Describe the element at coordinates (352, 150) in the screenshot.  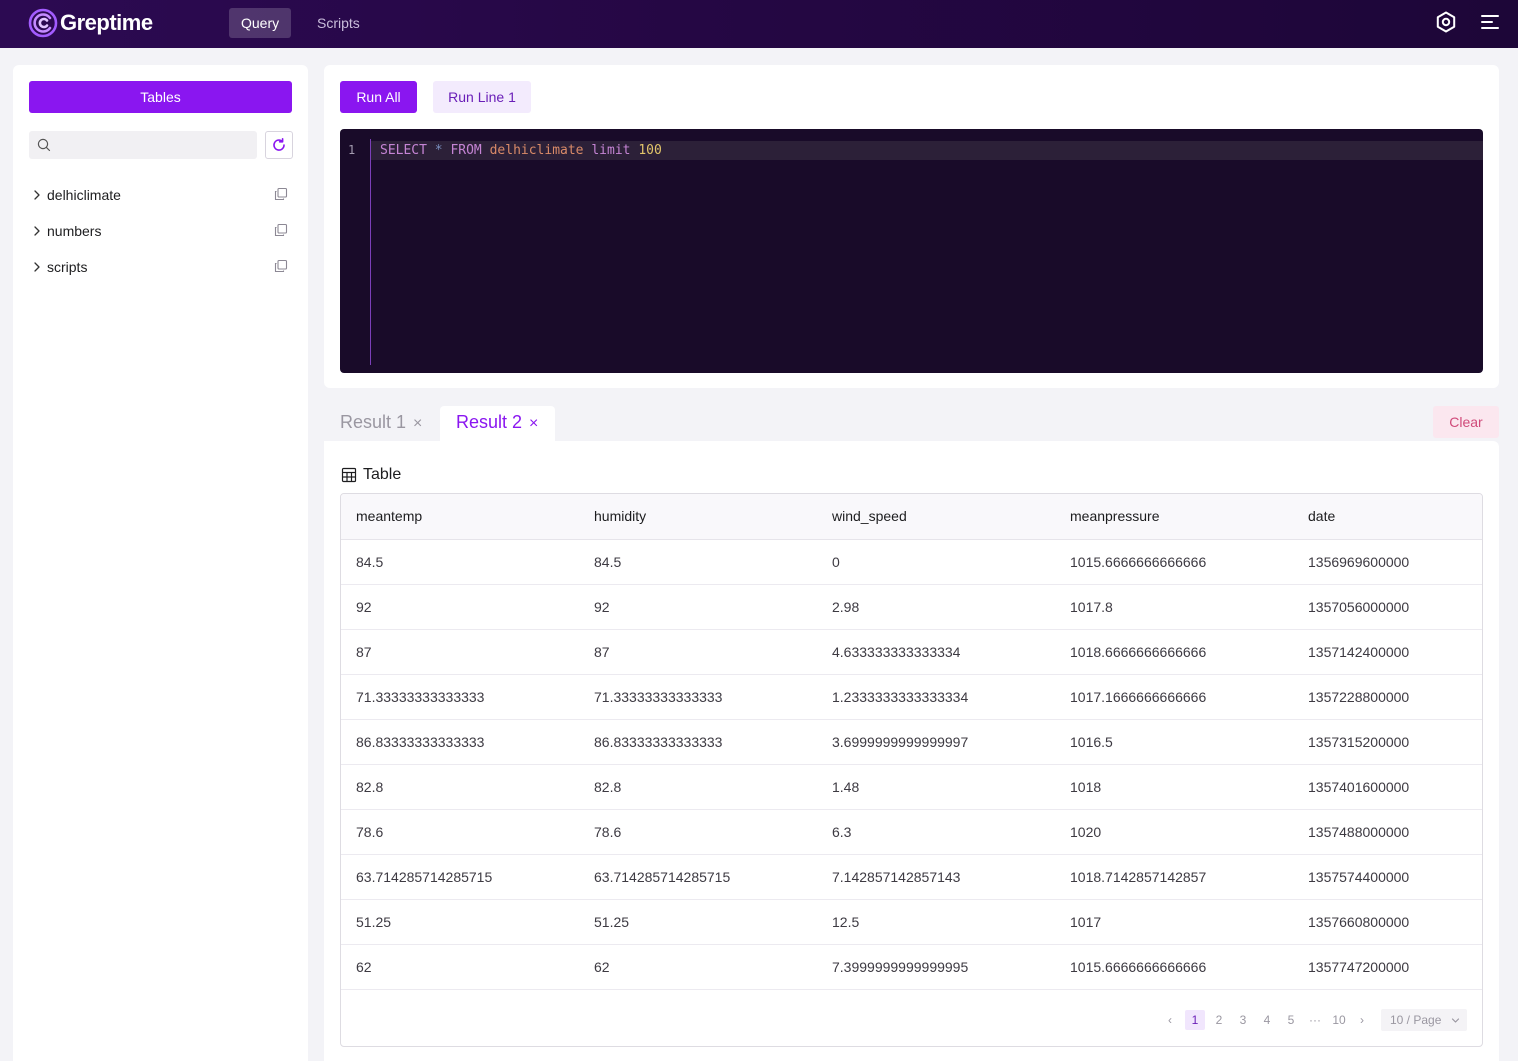
I see `line-number: 1` at that location.